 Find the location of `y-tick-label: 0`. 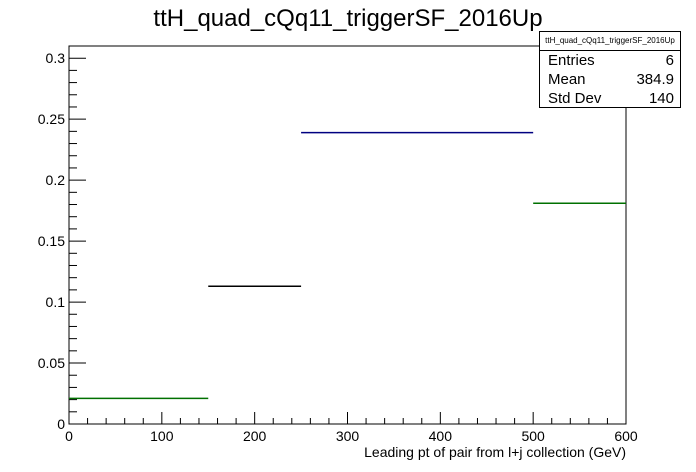

y-tick-label: 0 is located at coordinates (61, 424).